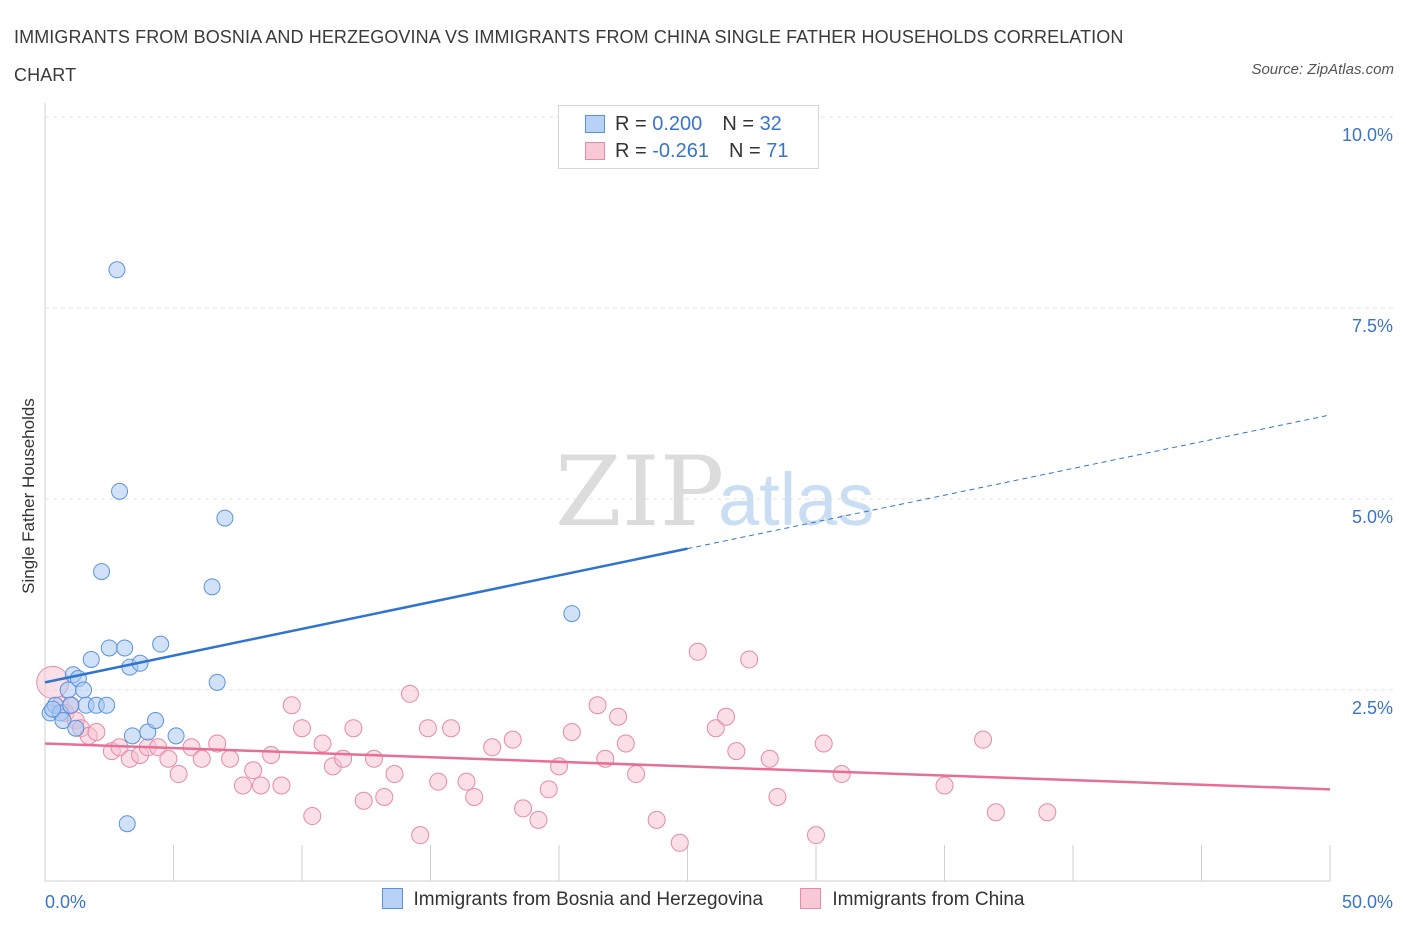  Describe the element at coordinates (639, 492) in the screenshot. I see `watermark-zip: ZIP` at that location.